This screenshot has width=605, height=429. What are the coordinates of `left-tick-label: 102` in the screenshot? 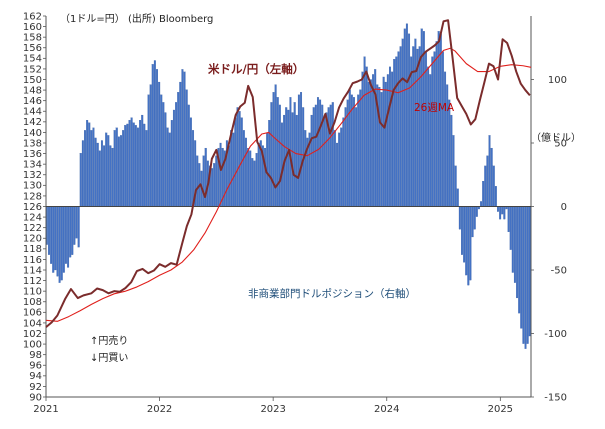 It's located at (32, 334).